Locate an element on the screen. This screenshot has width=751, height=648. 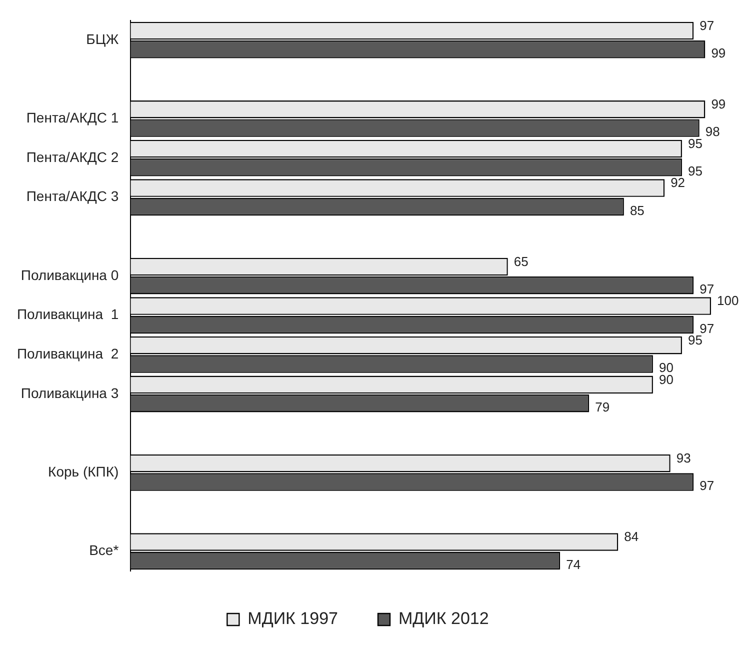
data-label: 100 is located at coordinates (728, 300).